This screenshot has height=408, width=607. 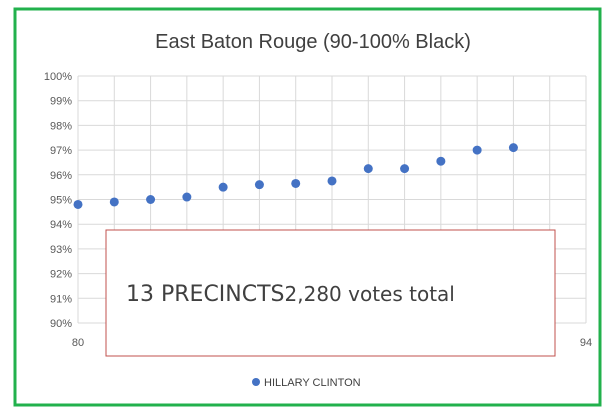 What do you see at coordinates (205, 294) in the screenshot?
I see `annotation-precincts: 13 PRECINCTS` at bounding box center [205, 294].